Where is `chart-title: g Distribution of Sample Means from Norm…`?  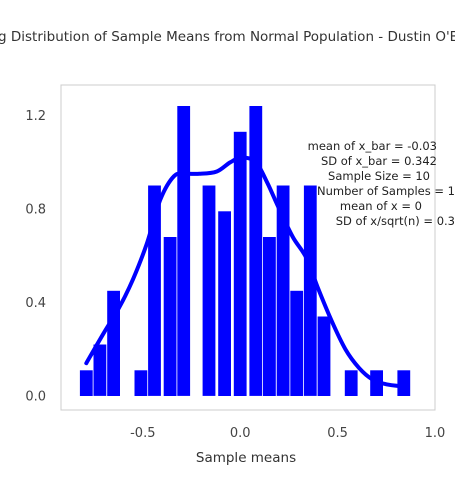 chart-title: g Distribution of Sample Means from Norm… is located at coordinates (227, 37).